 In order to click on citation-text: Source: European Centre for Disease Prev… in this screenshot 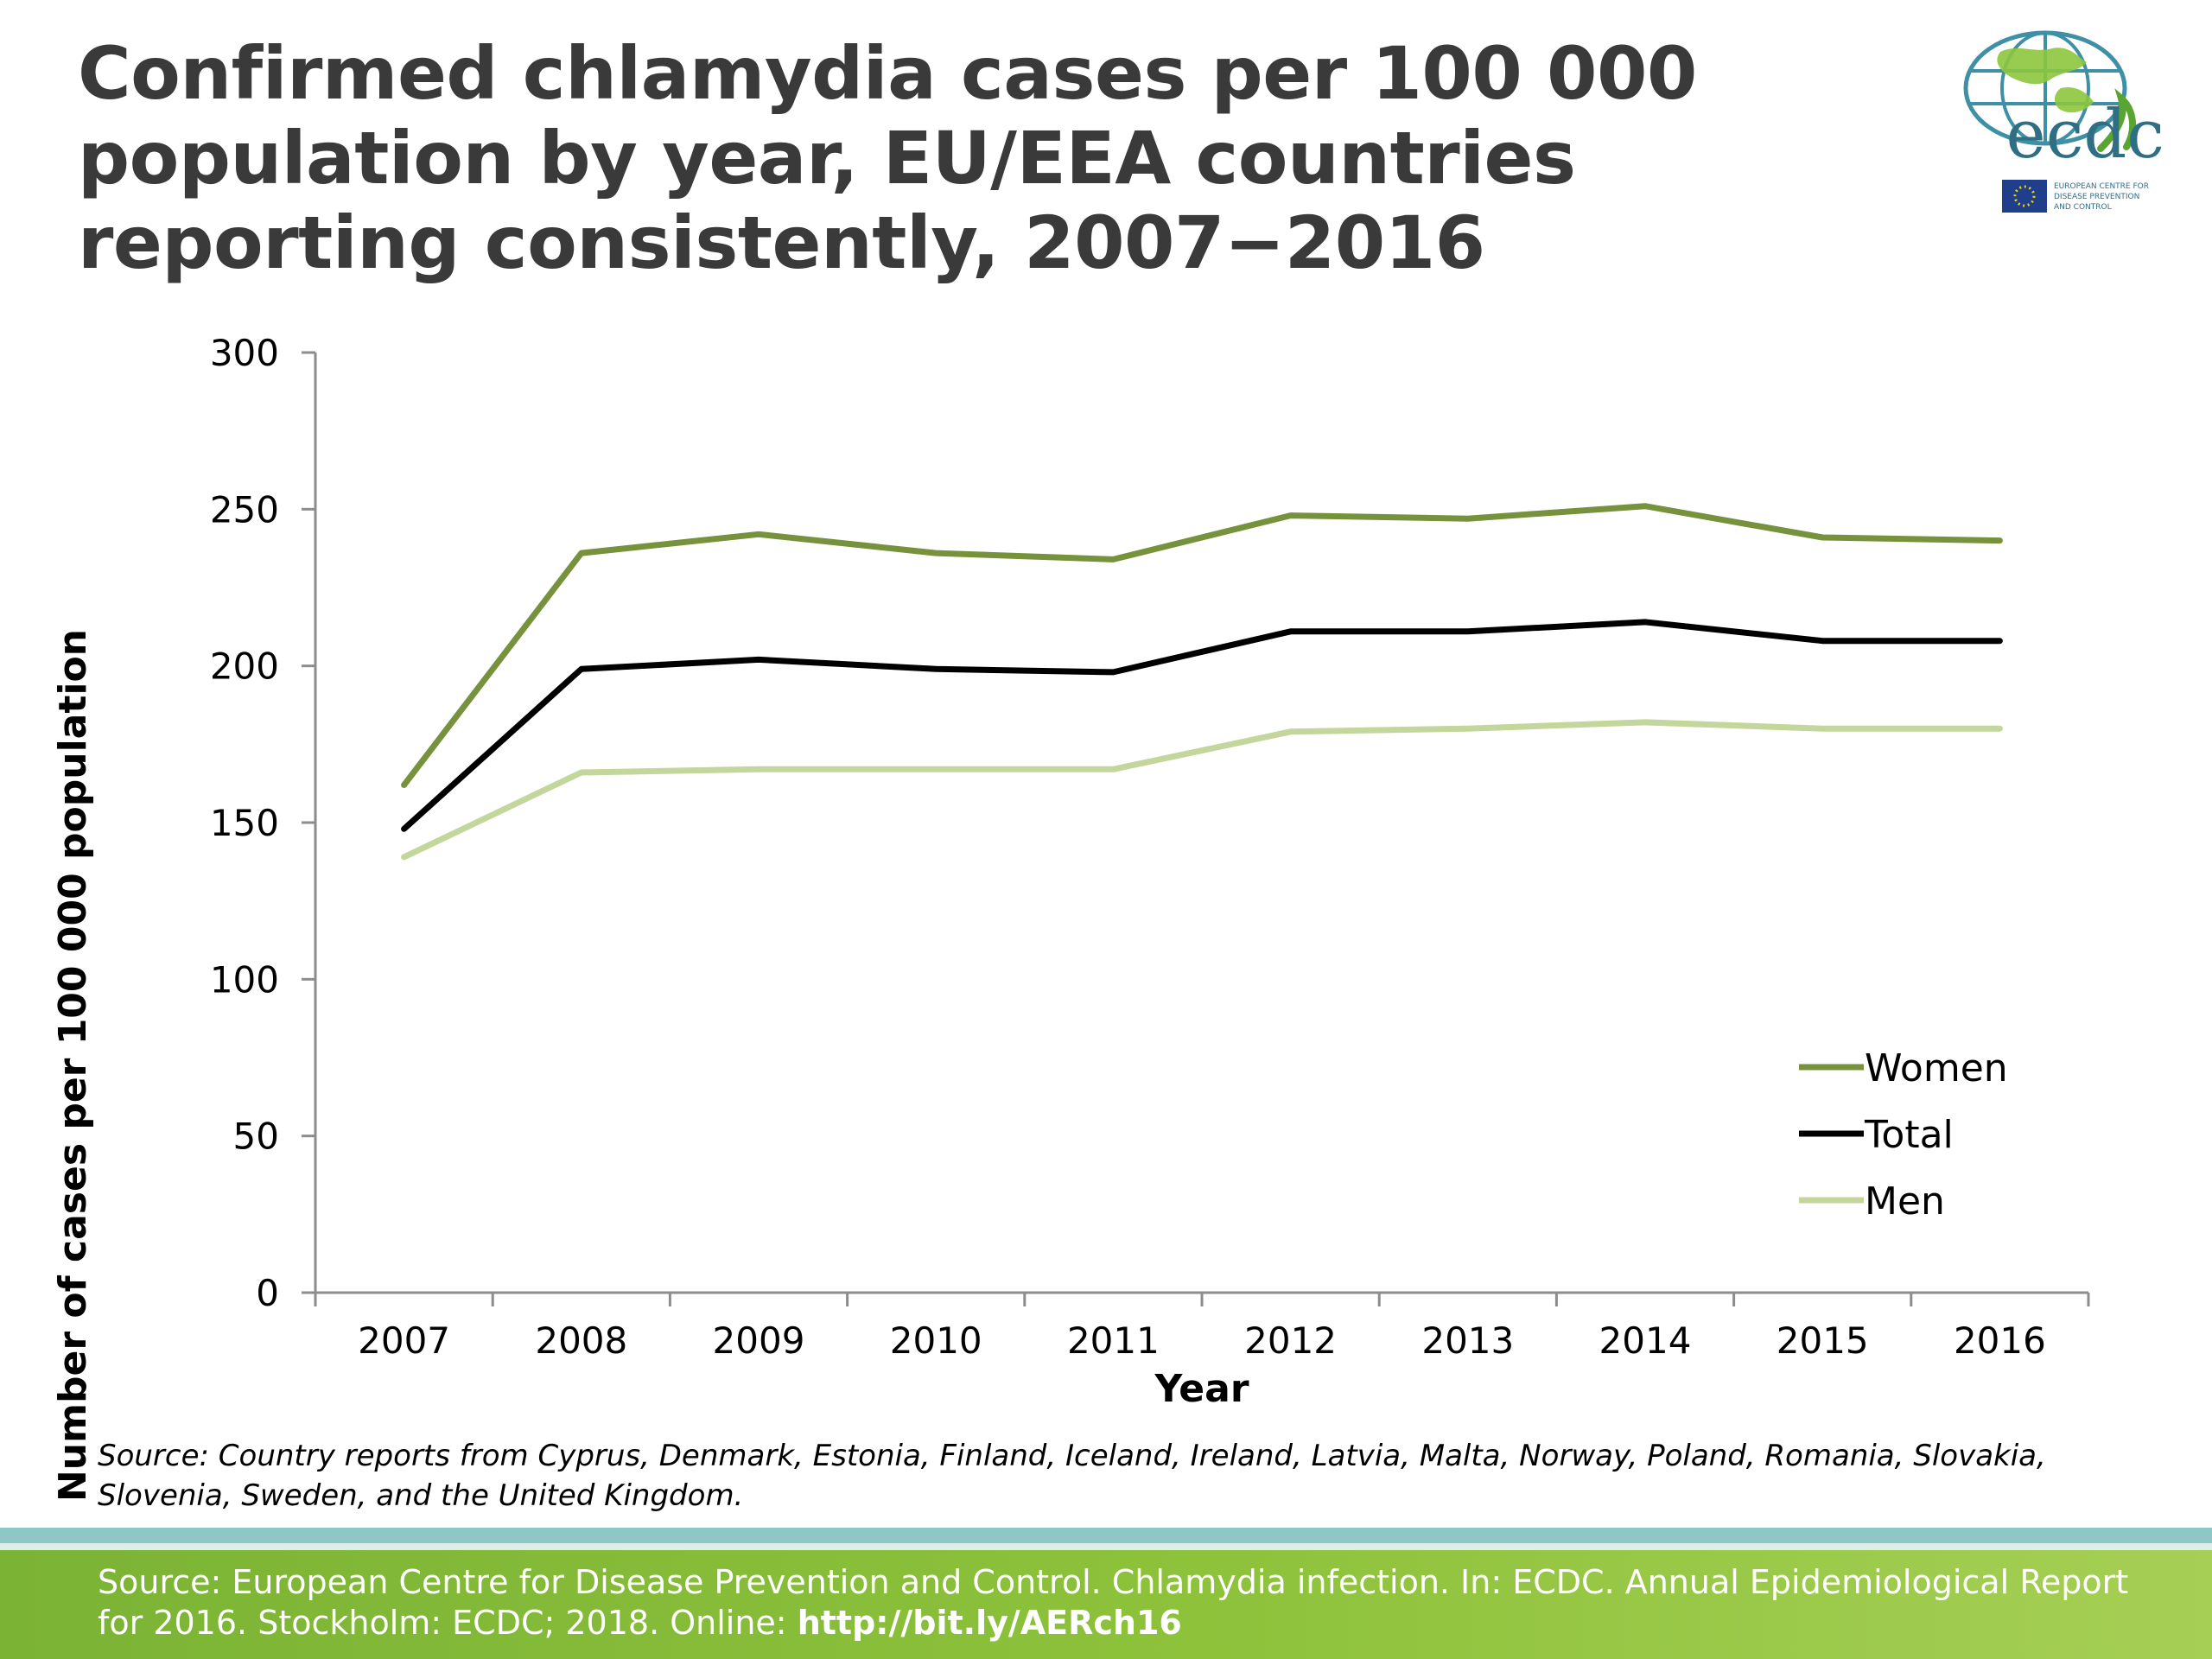, I will do `click(1113, 1602)`.